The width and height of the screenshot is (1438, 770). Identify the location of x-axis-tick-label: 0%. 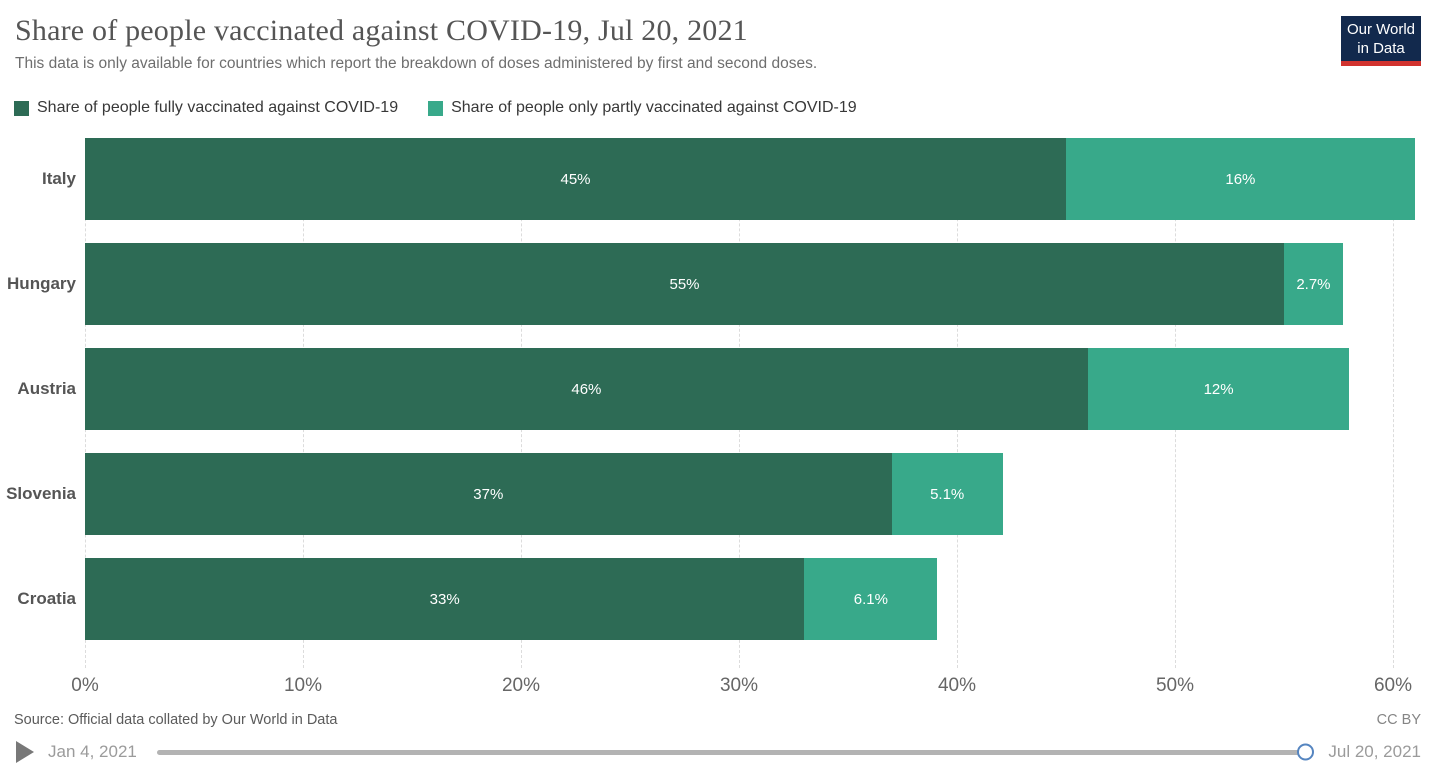
(85, 685).